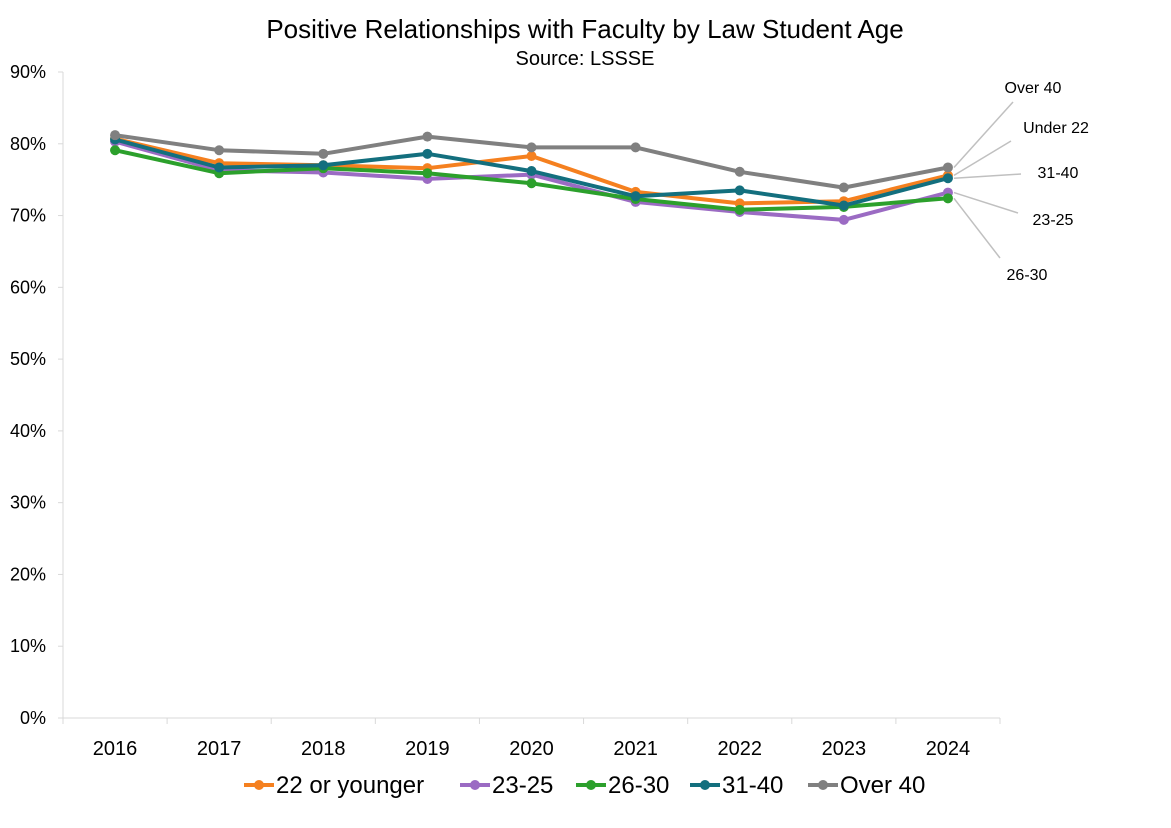 The width and height of the screenshot is (1171, 828). I want to click on y-tick-label: 0%, so click(33, 718).